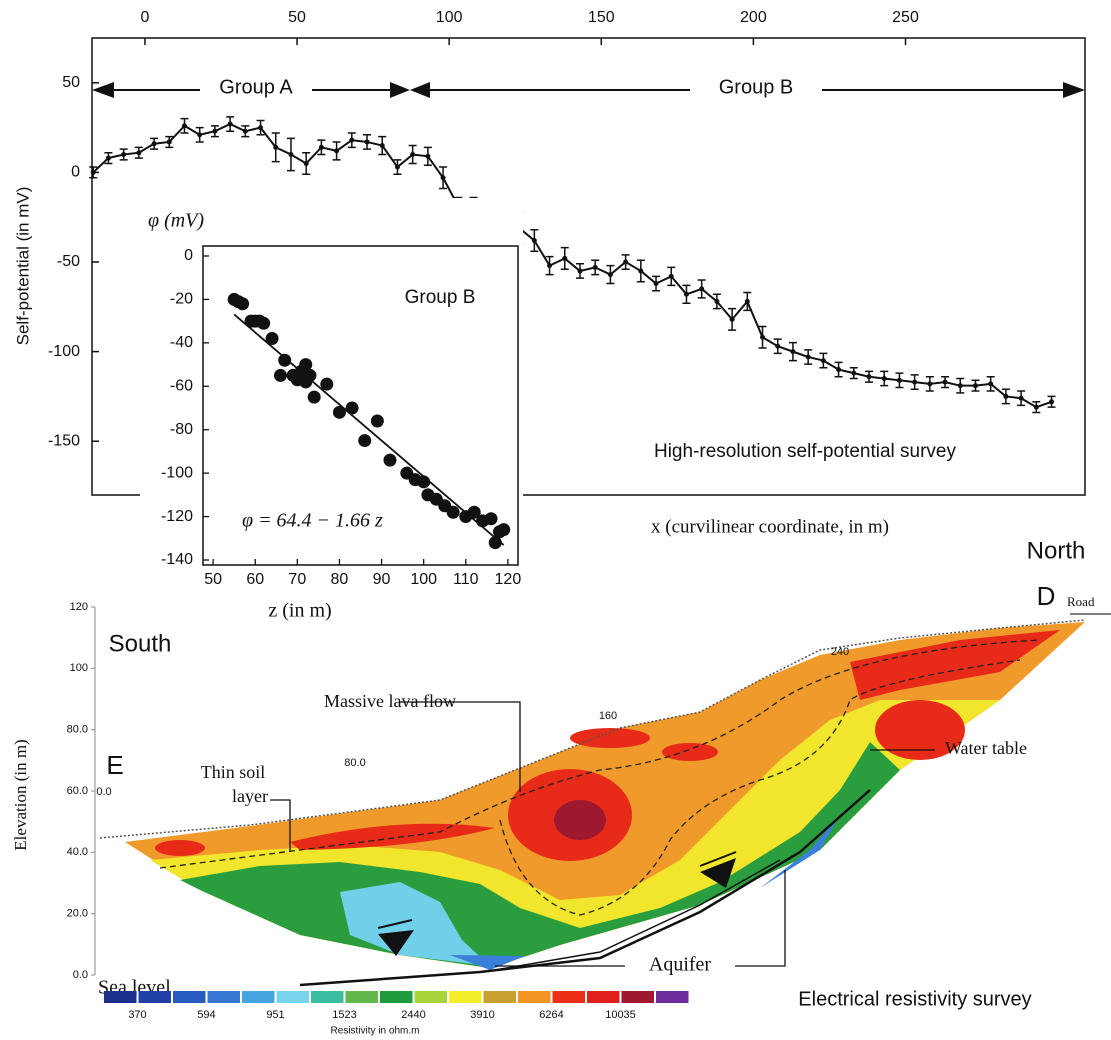 Image resolution: width=1111 pixels, height=1040 pixels. Describe the element at coordinates (482, 1015) in the screenshot. I see `colorbar-tick-label: 3910` at that location.